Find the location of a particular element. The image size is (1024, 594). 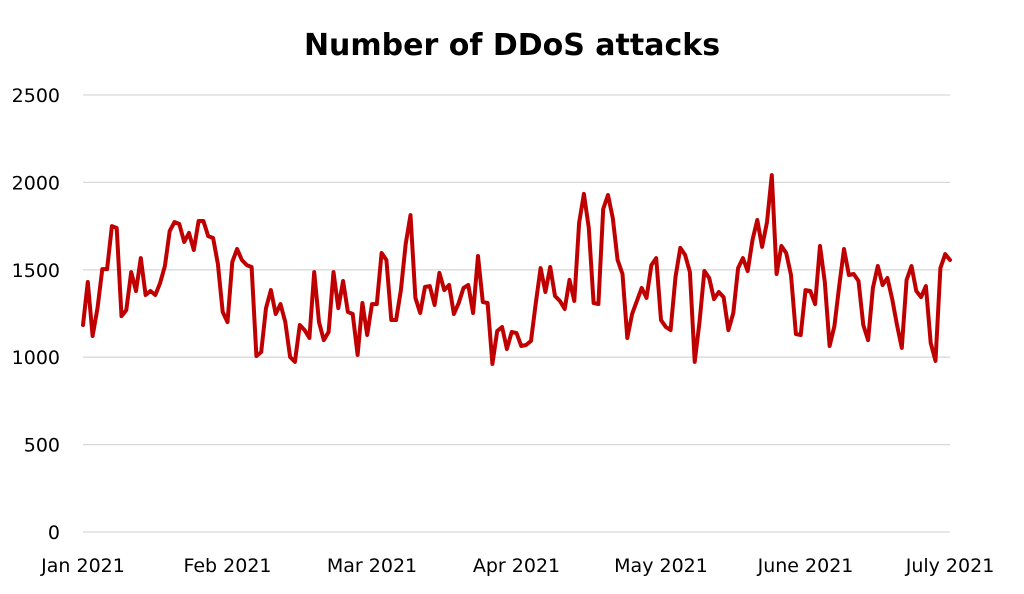

x-tick-label: June 2021 is located at coordinates (805, 566).